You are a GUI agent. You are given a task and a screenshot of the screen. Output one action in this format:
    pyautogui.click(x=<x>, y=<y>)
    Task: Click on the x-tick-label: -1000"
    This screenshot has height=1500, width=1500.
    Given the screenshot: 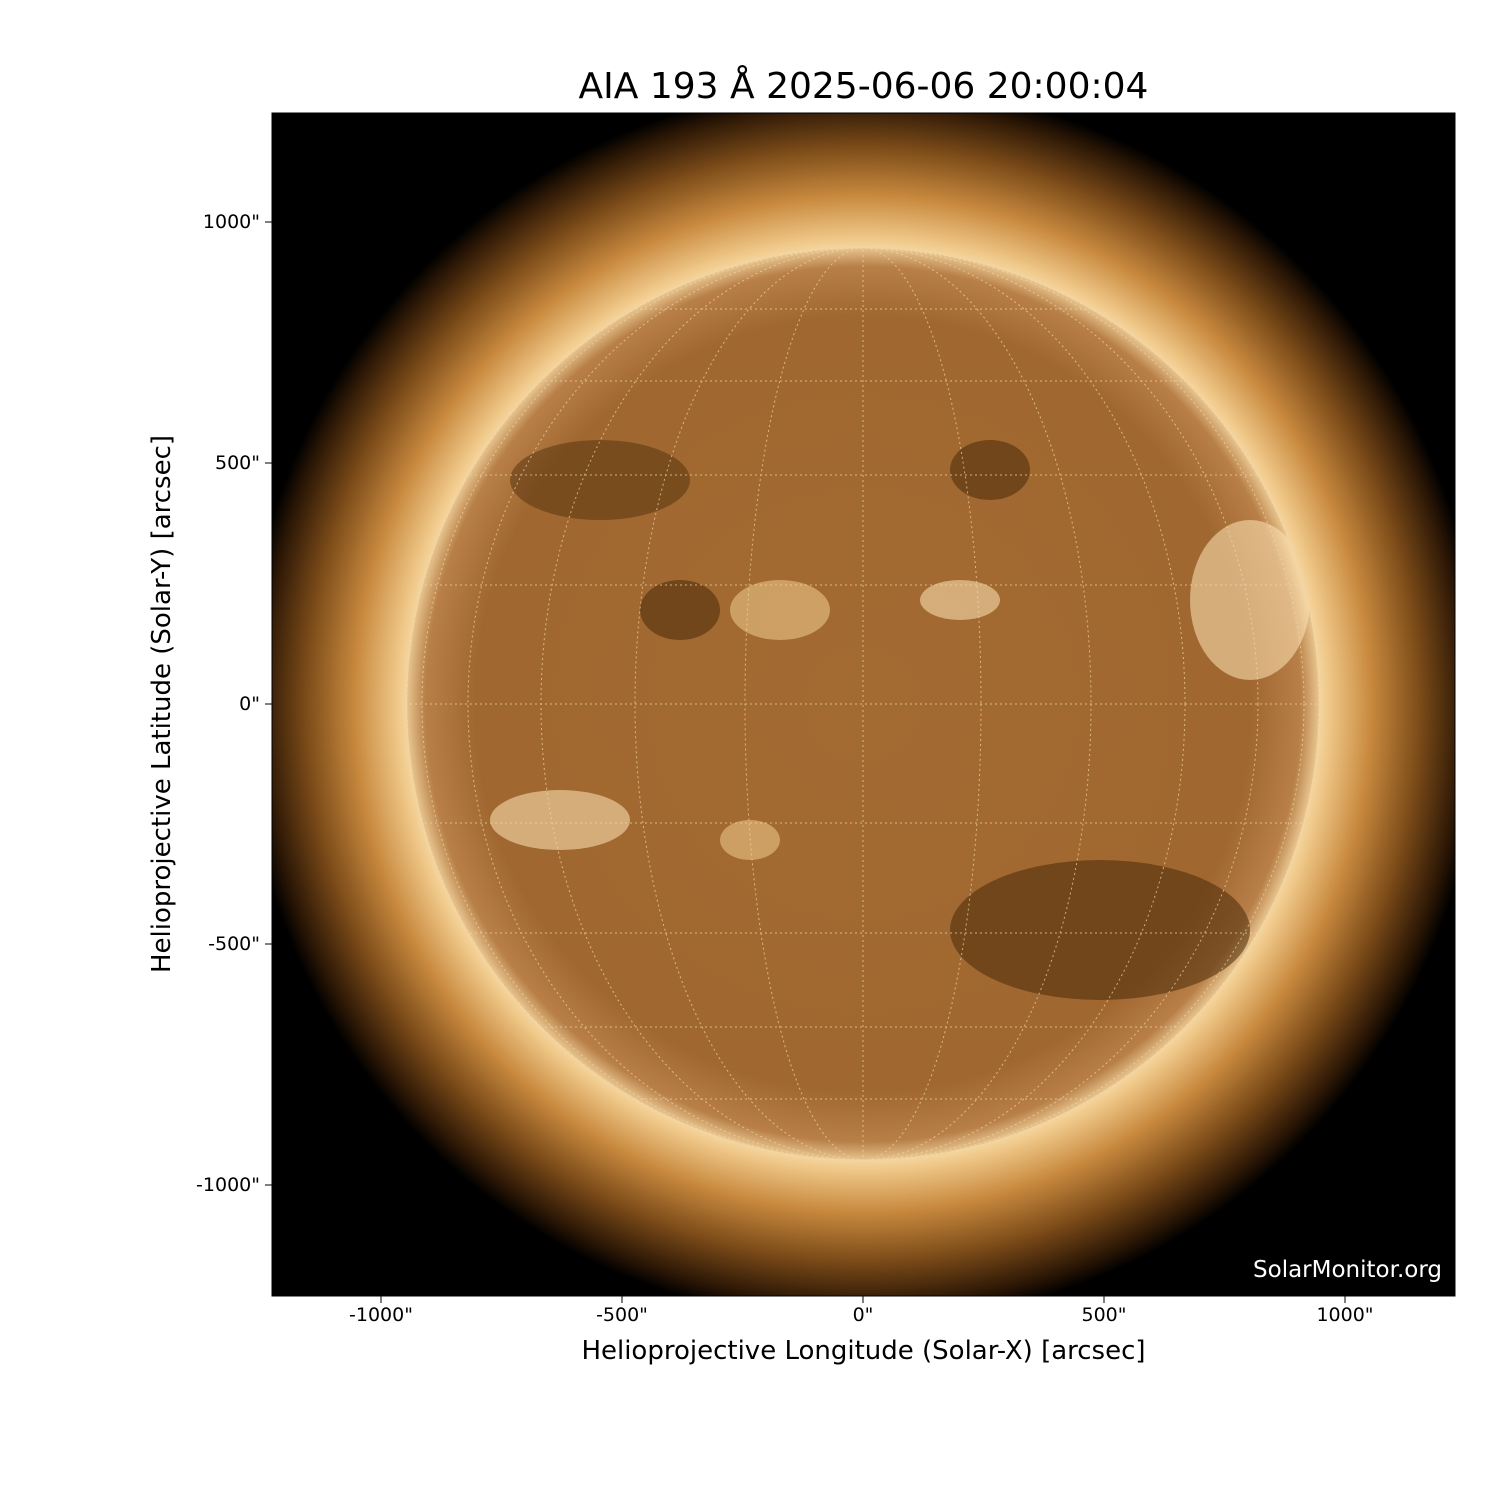 What is the action you would take?
    pyautogui.click(x=381, y=1315)
    